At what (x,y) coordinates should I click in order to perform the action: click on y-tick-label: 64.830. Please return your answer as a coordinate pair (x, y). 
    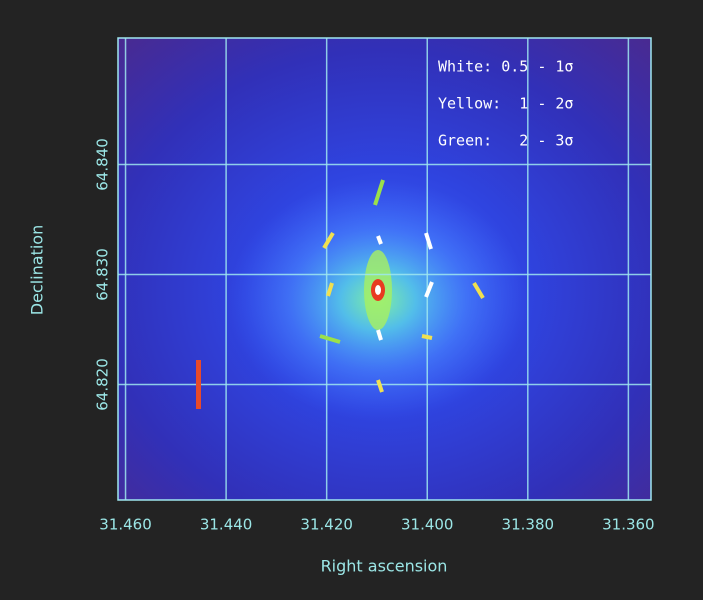
    Looking at the image, I should click on (103, 274).